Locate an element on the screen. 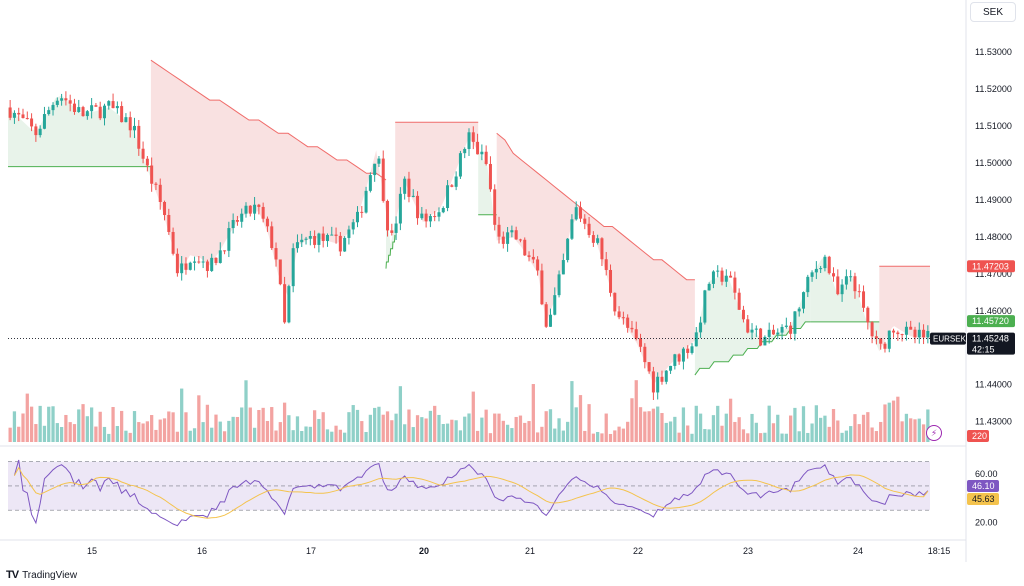 The height and width of the screenshot is (586, 1024). time-axis: 15 16 17 20 21 22 23 24 18:15 is located at coordinates (518, 551).